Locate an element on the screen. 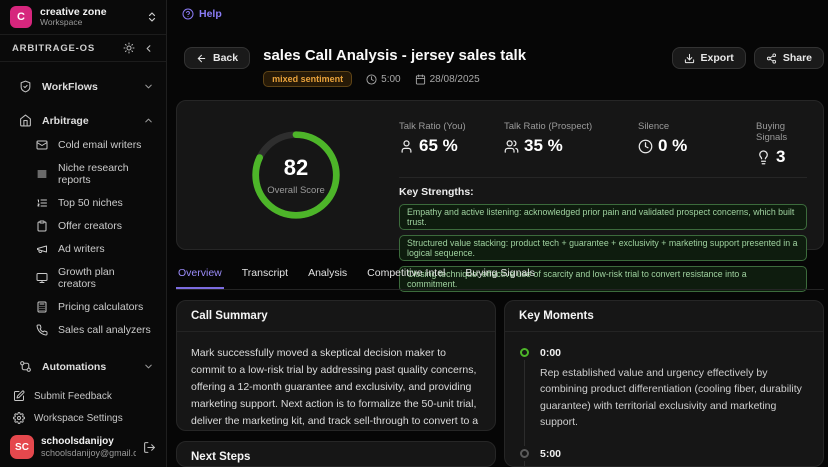 The height and width of the screenshot is (467, 828). tab-buying-signals: Buying Signals is located at coordinates (500, 273).